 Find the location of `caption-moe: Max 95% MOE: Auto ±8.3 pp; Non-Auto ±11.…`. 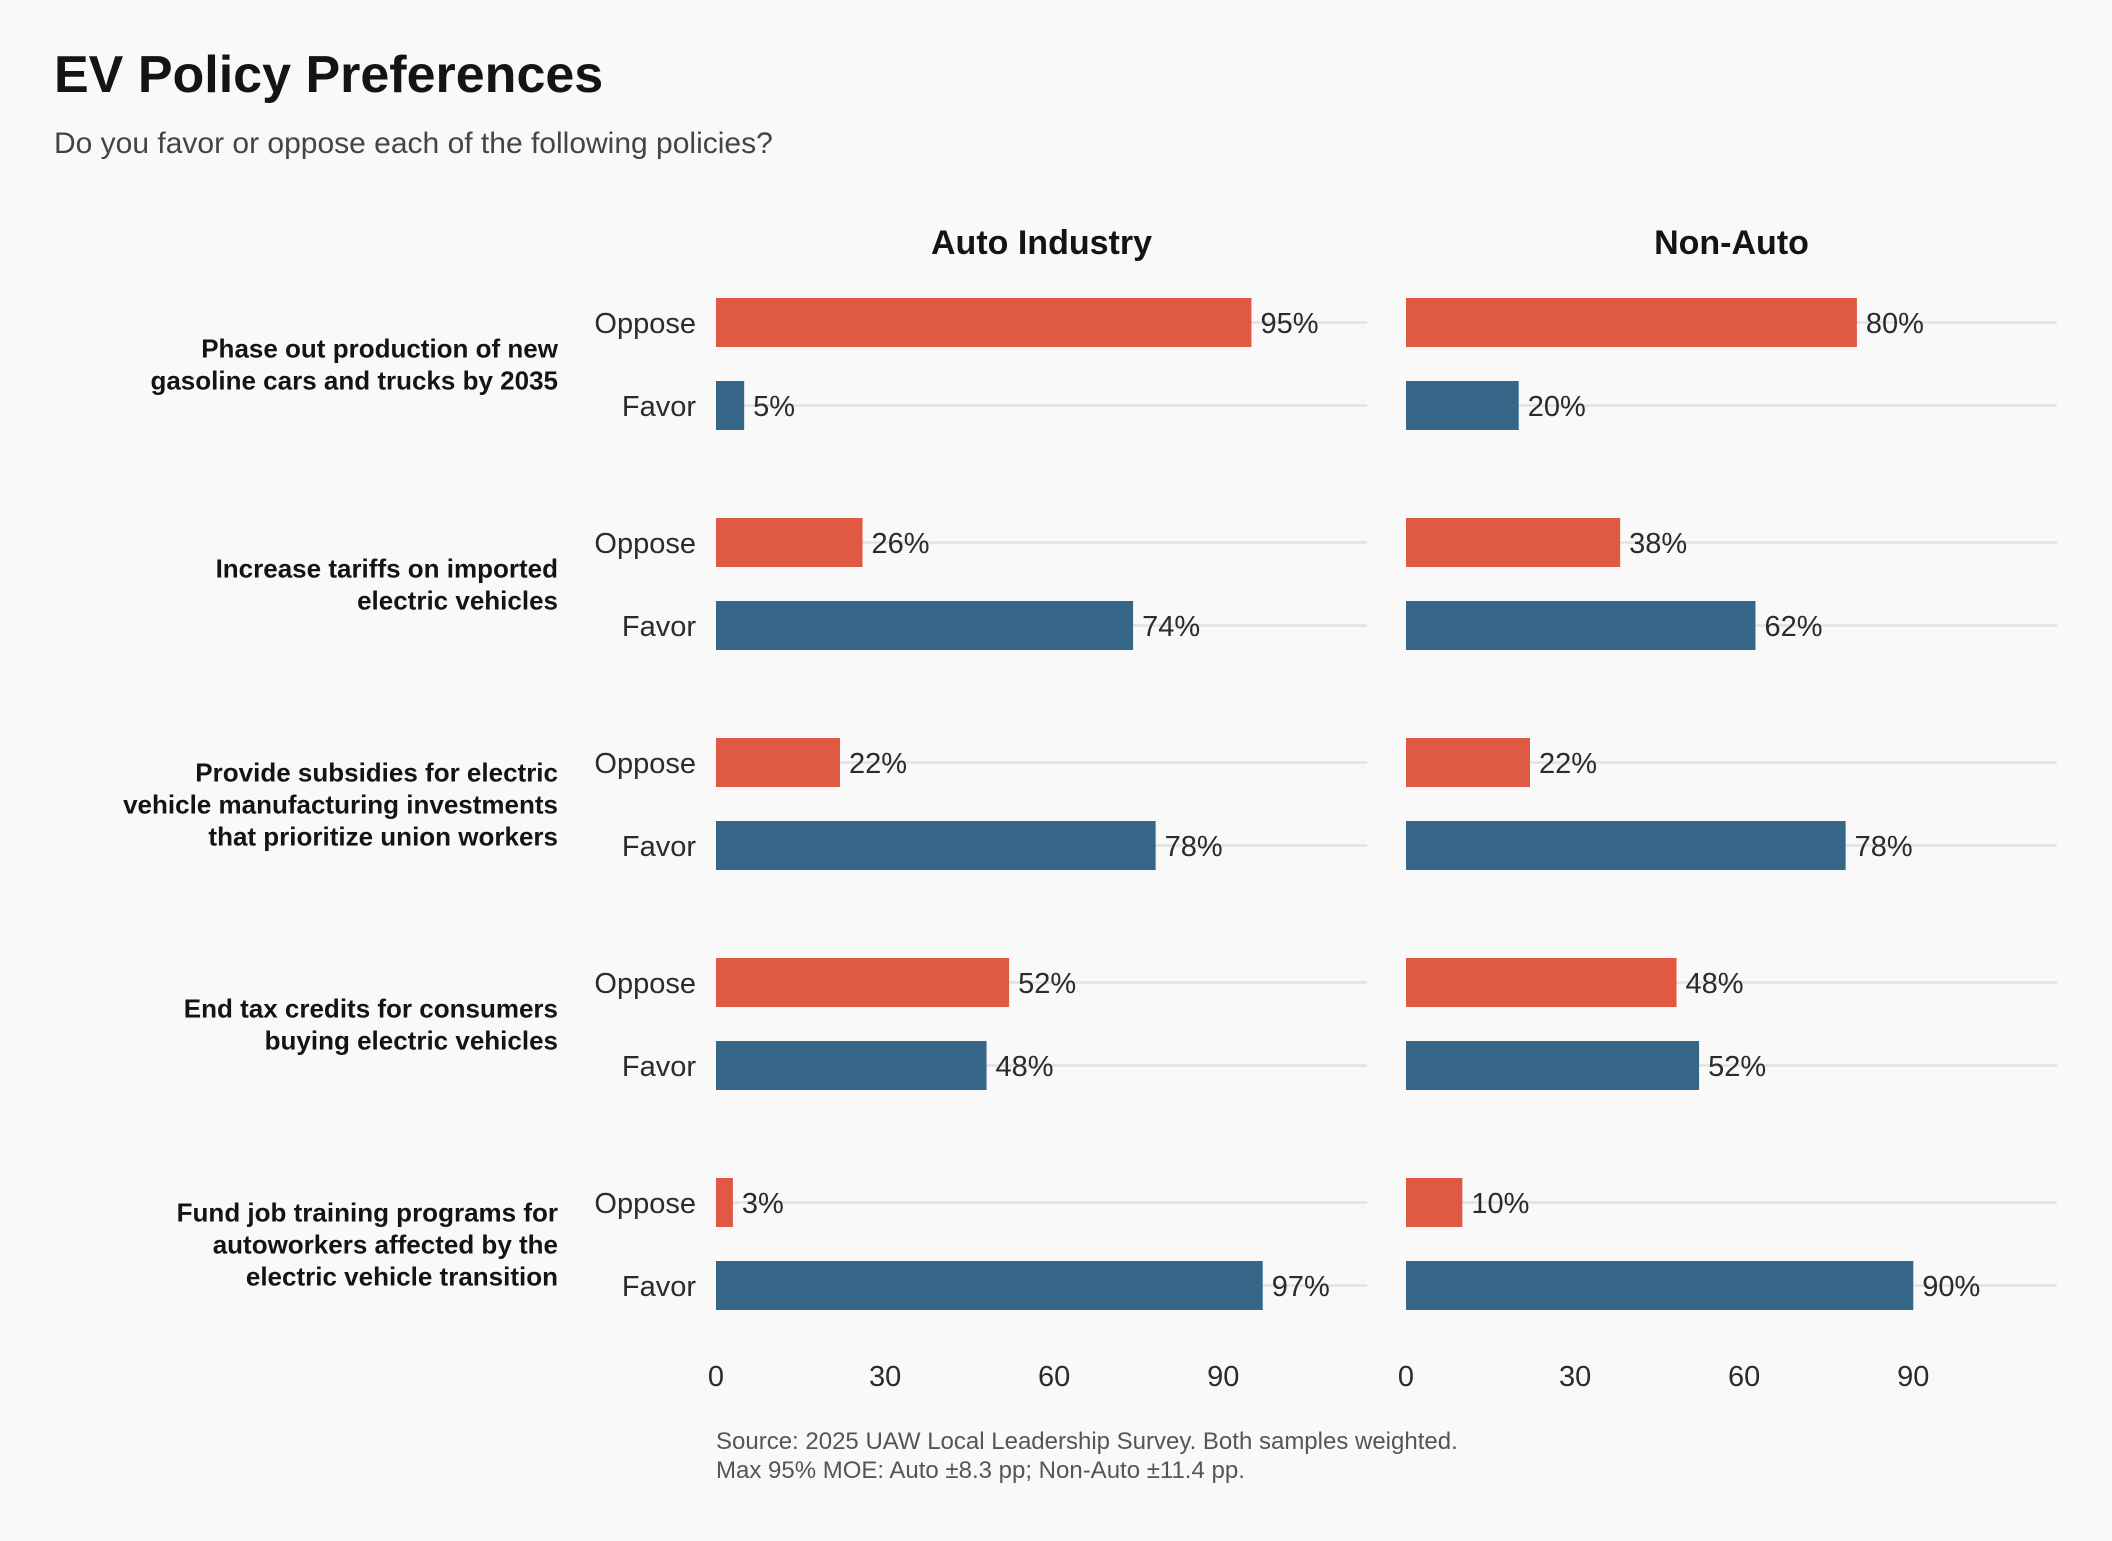

caption-moe: Max 95% MOE: Auto ±8.3 pp; Non-Auto ±11.… is located at coordinates (980, 1470).